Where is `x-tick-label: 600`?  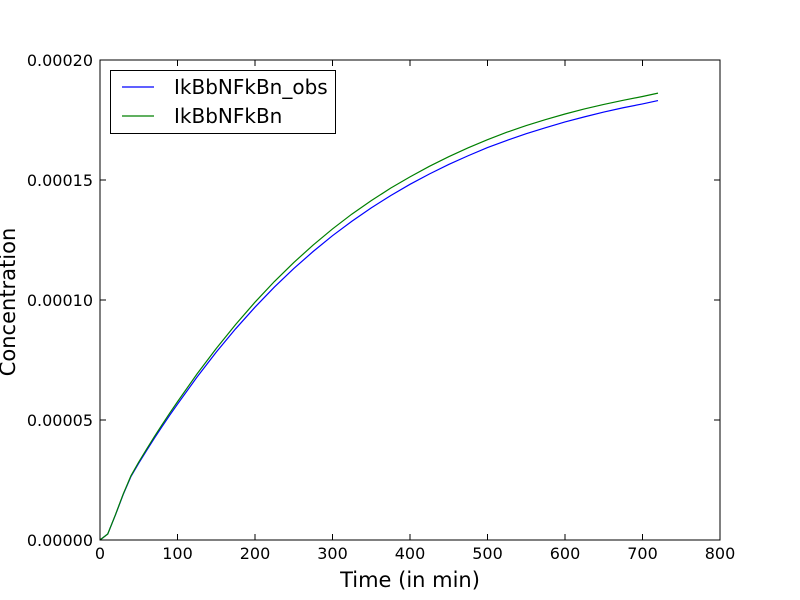
x-tick-label: 600 is located at coordinates (565, 553).